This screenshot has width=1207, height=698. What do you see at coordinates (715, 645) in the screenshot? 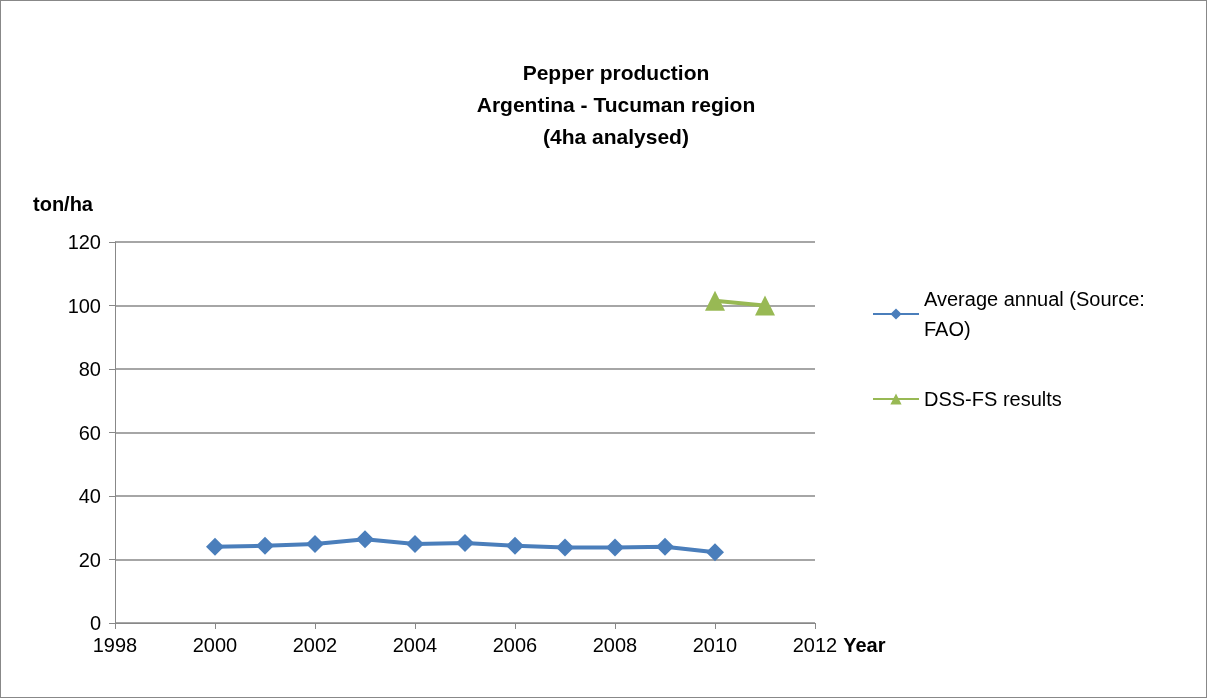
I see `x-tick-label: 2010` at bounding box center [715, 645].